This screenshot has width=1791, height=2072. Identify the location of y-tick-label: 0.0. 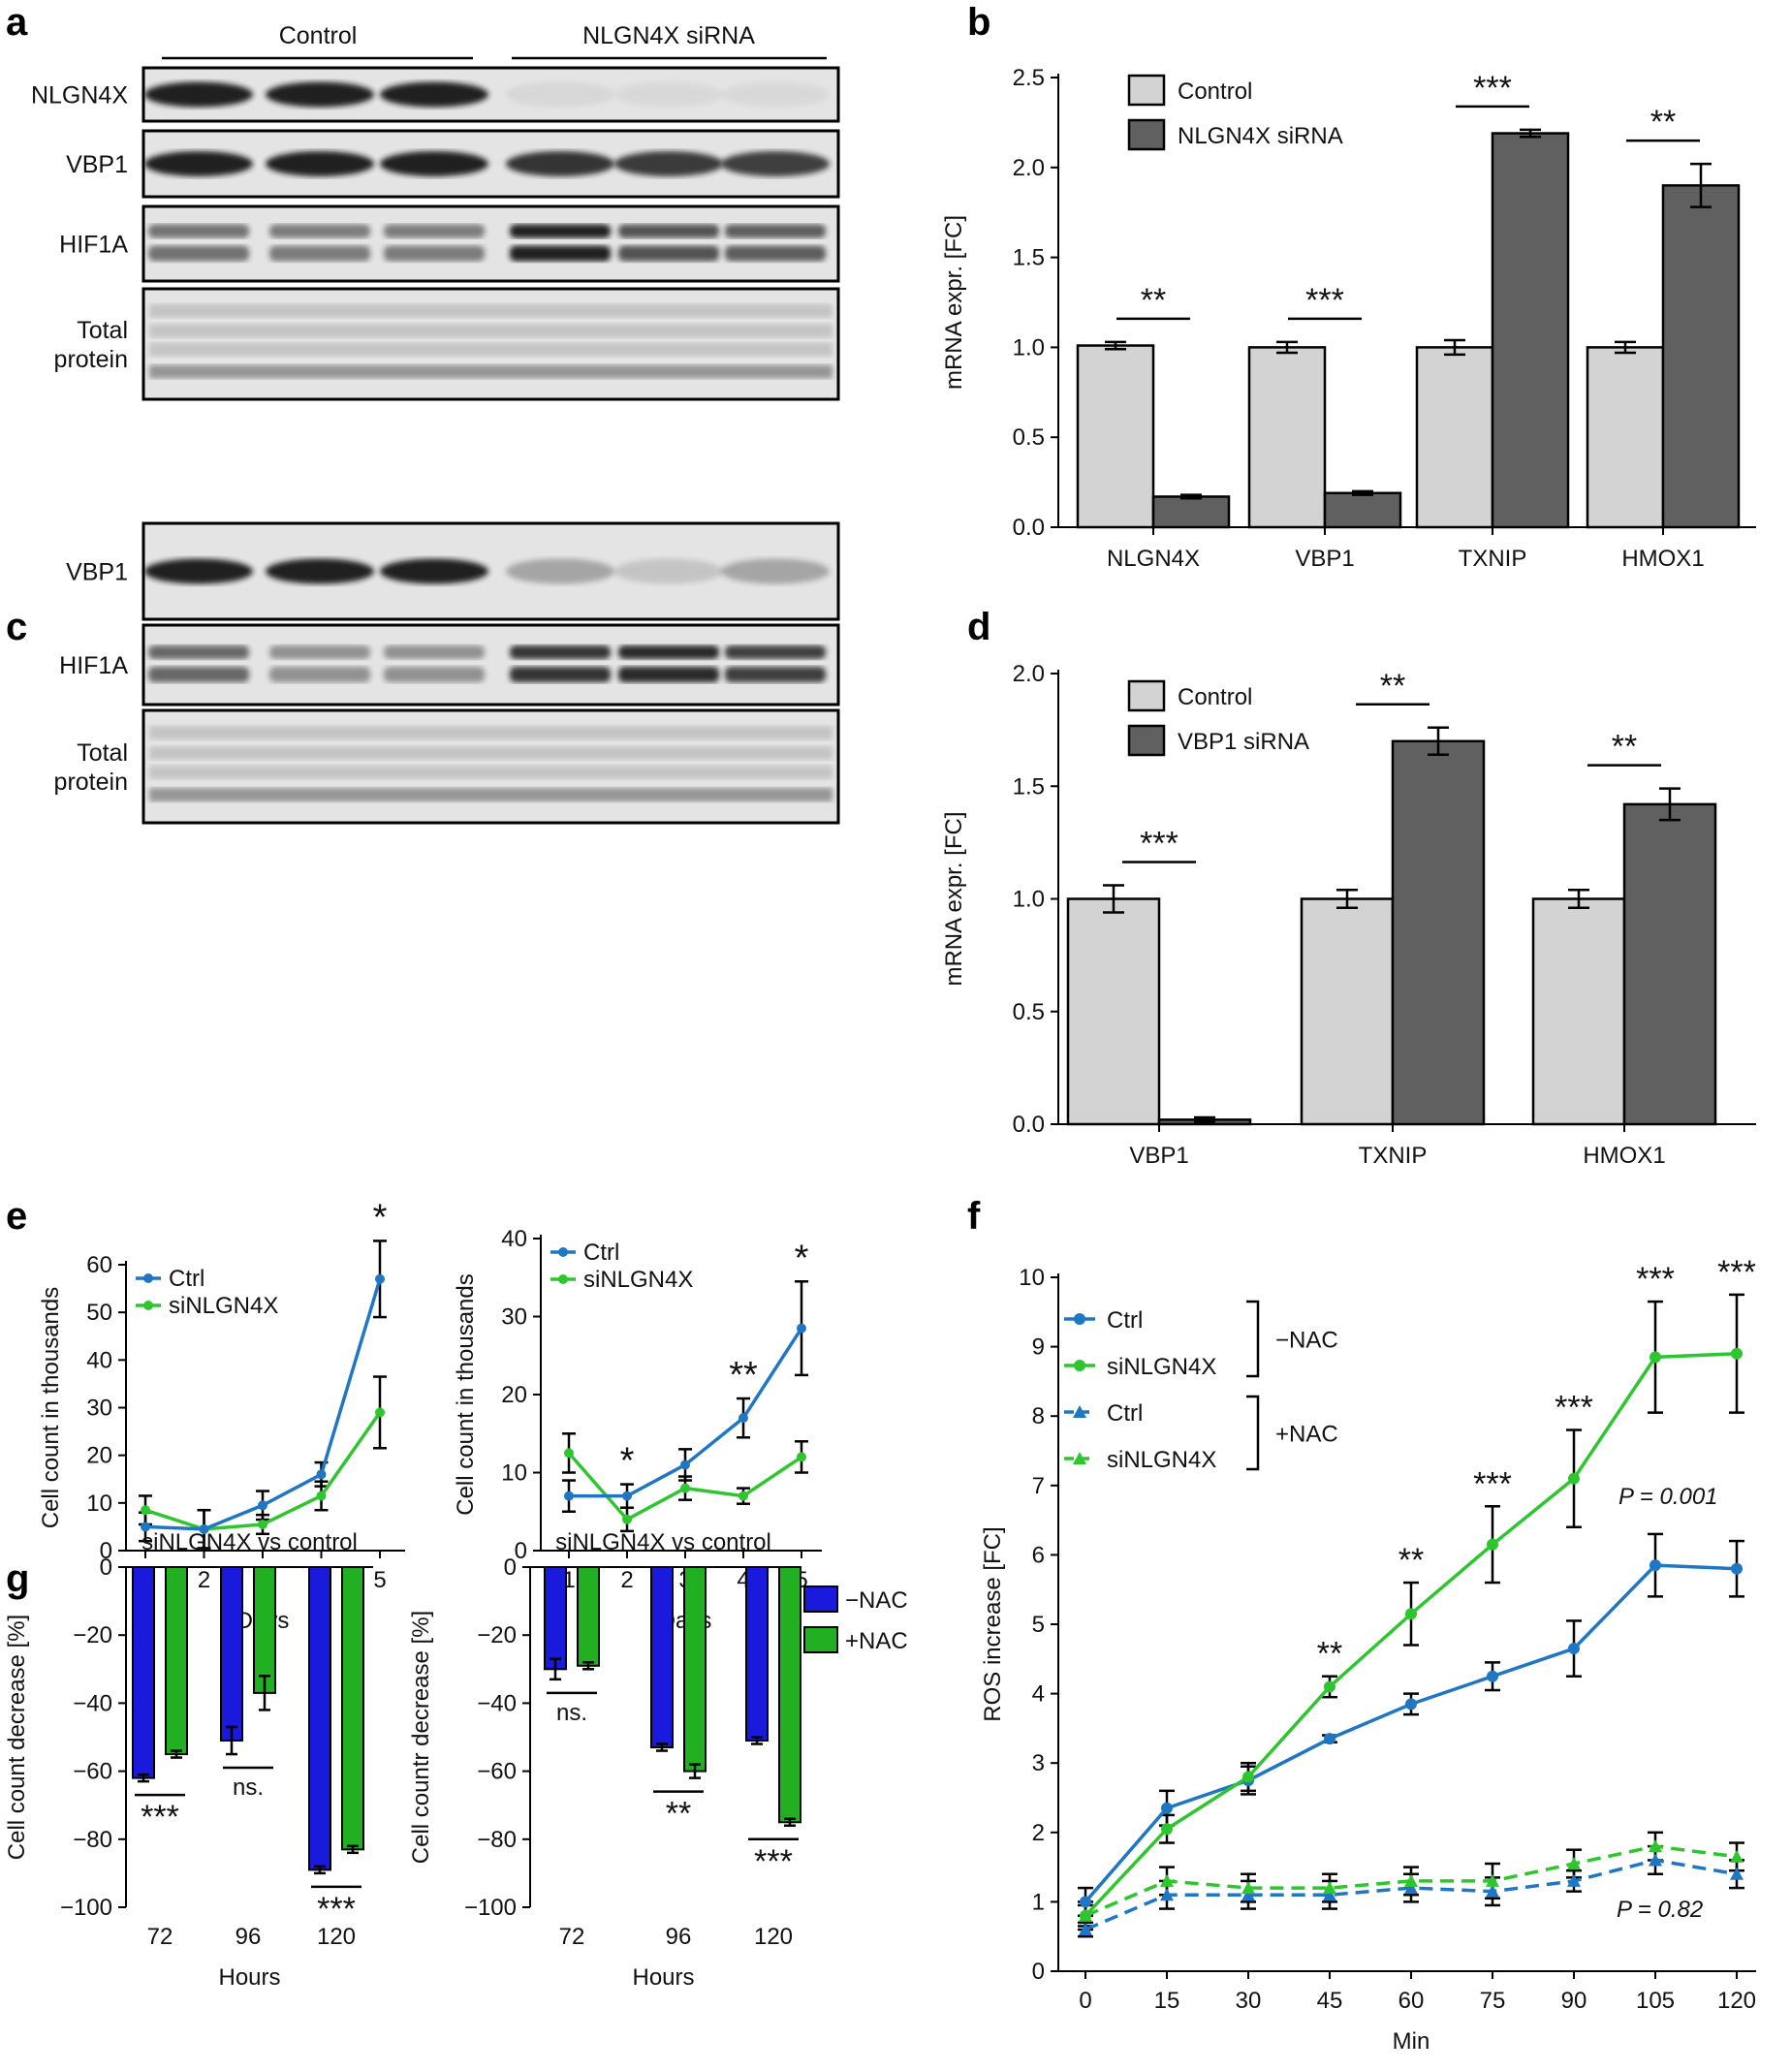
(1029, 1125).